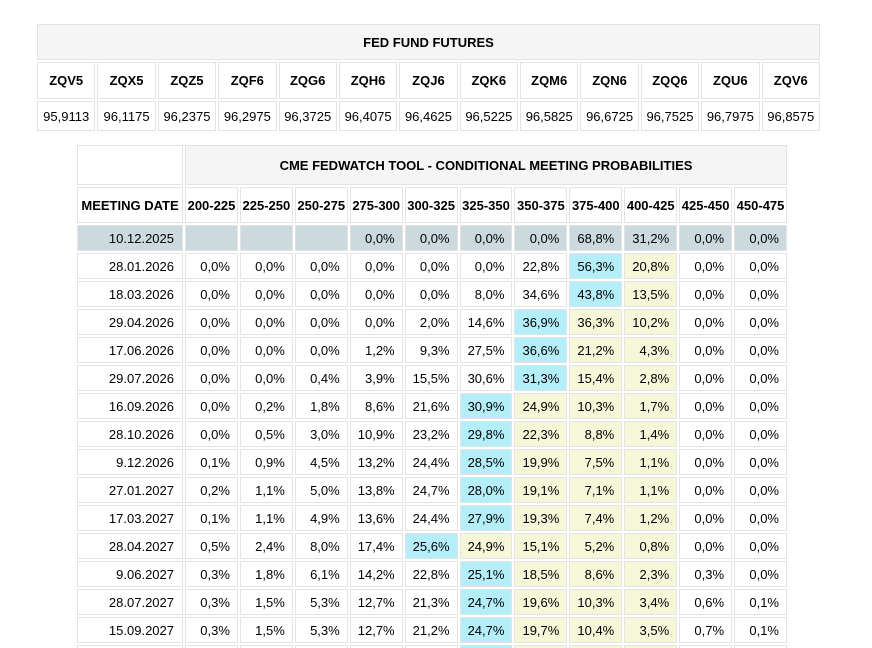  Describe the element at coordinates (596, 406) in the screenshot. I see `probability-cell: 10,3%` at that location.